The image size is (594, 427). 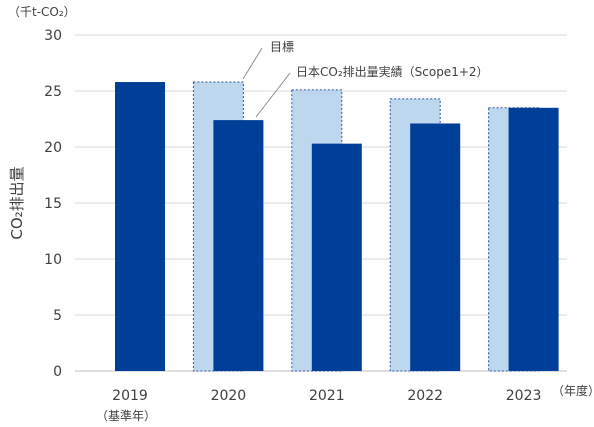 What do you see at coordinates (130, 396) in the screenshot?
I see `x-tick-label: 2019` at bounding box center [130, 396].